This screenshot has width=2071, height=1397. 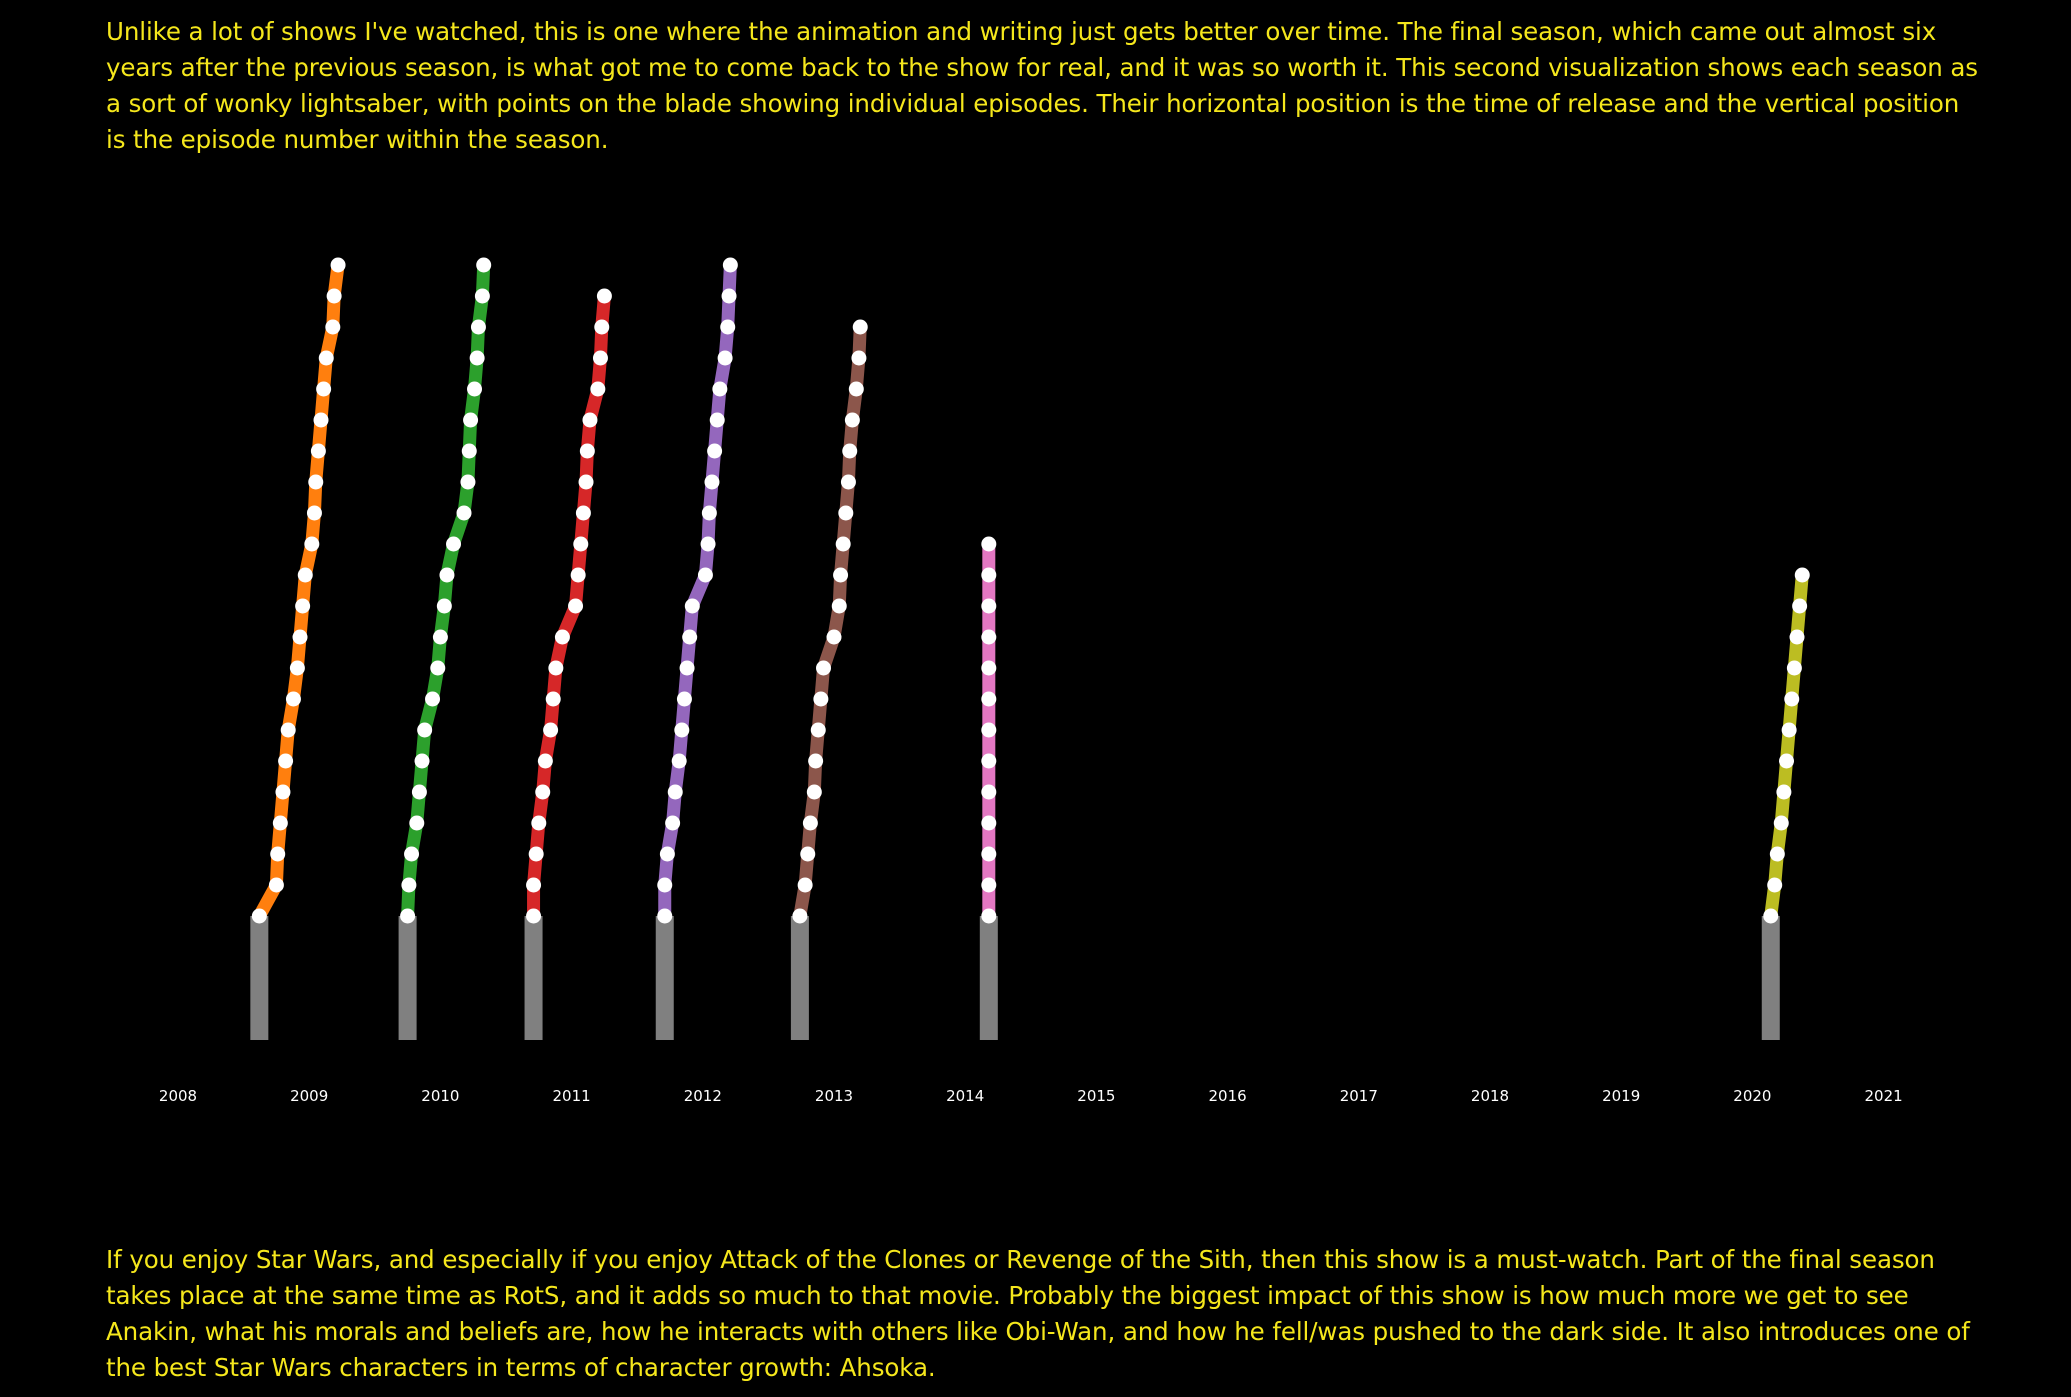 What do you see at coordinates (673, 823) in the screenshot?
I see `season-4-episode-4-point` at bounding box center [673, 823].